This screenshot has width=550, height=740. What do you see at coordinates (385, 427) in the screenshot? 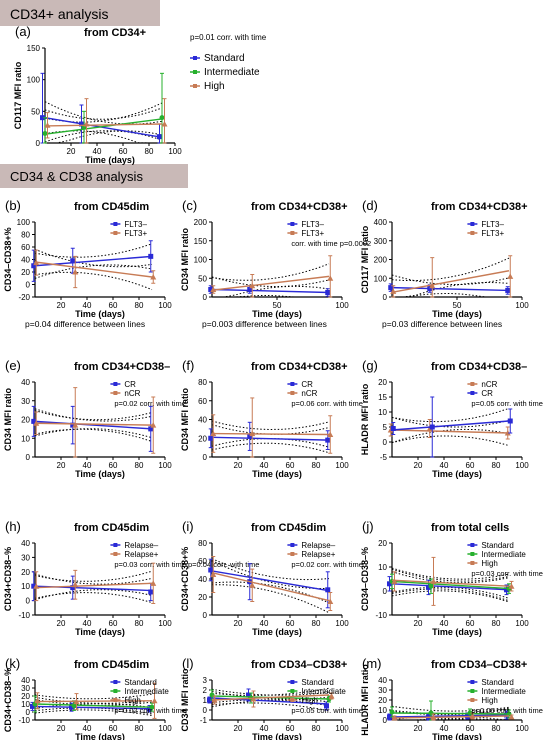
I see `y-tick-label: 5` at bounding box center [385, 427].